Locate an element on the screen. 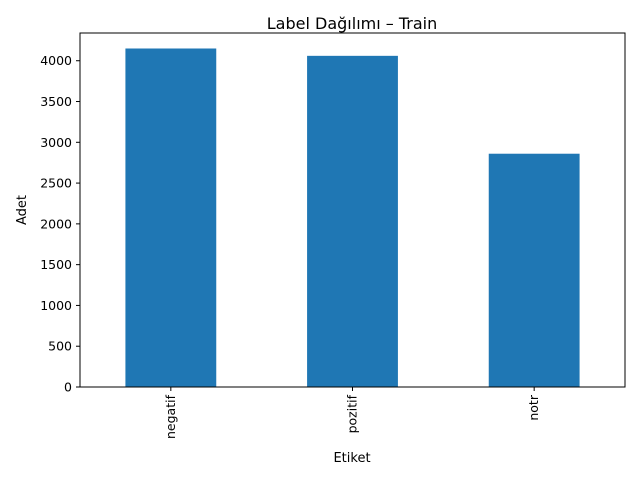 This screenshot has height=480, width=640. y-axis-label: Adet is located at coordinates (22, 210).